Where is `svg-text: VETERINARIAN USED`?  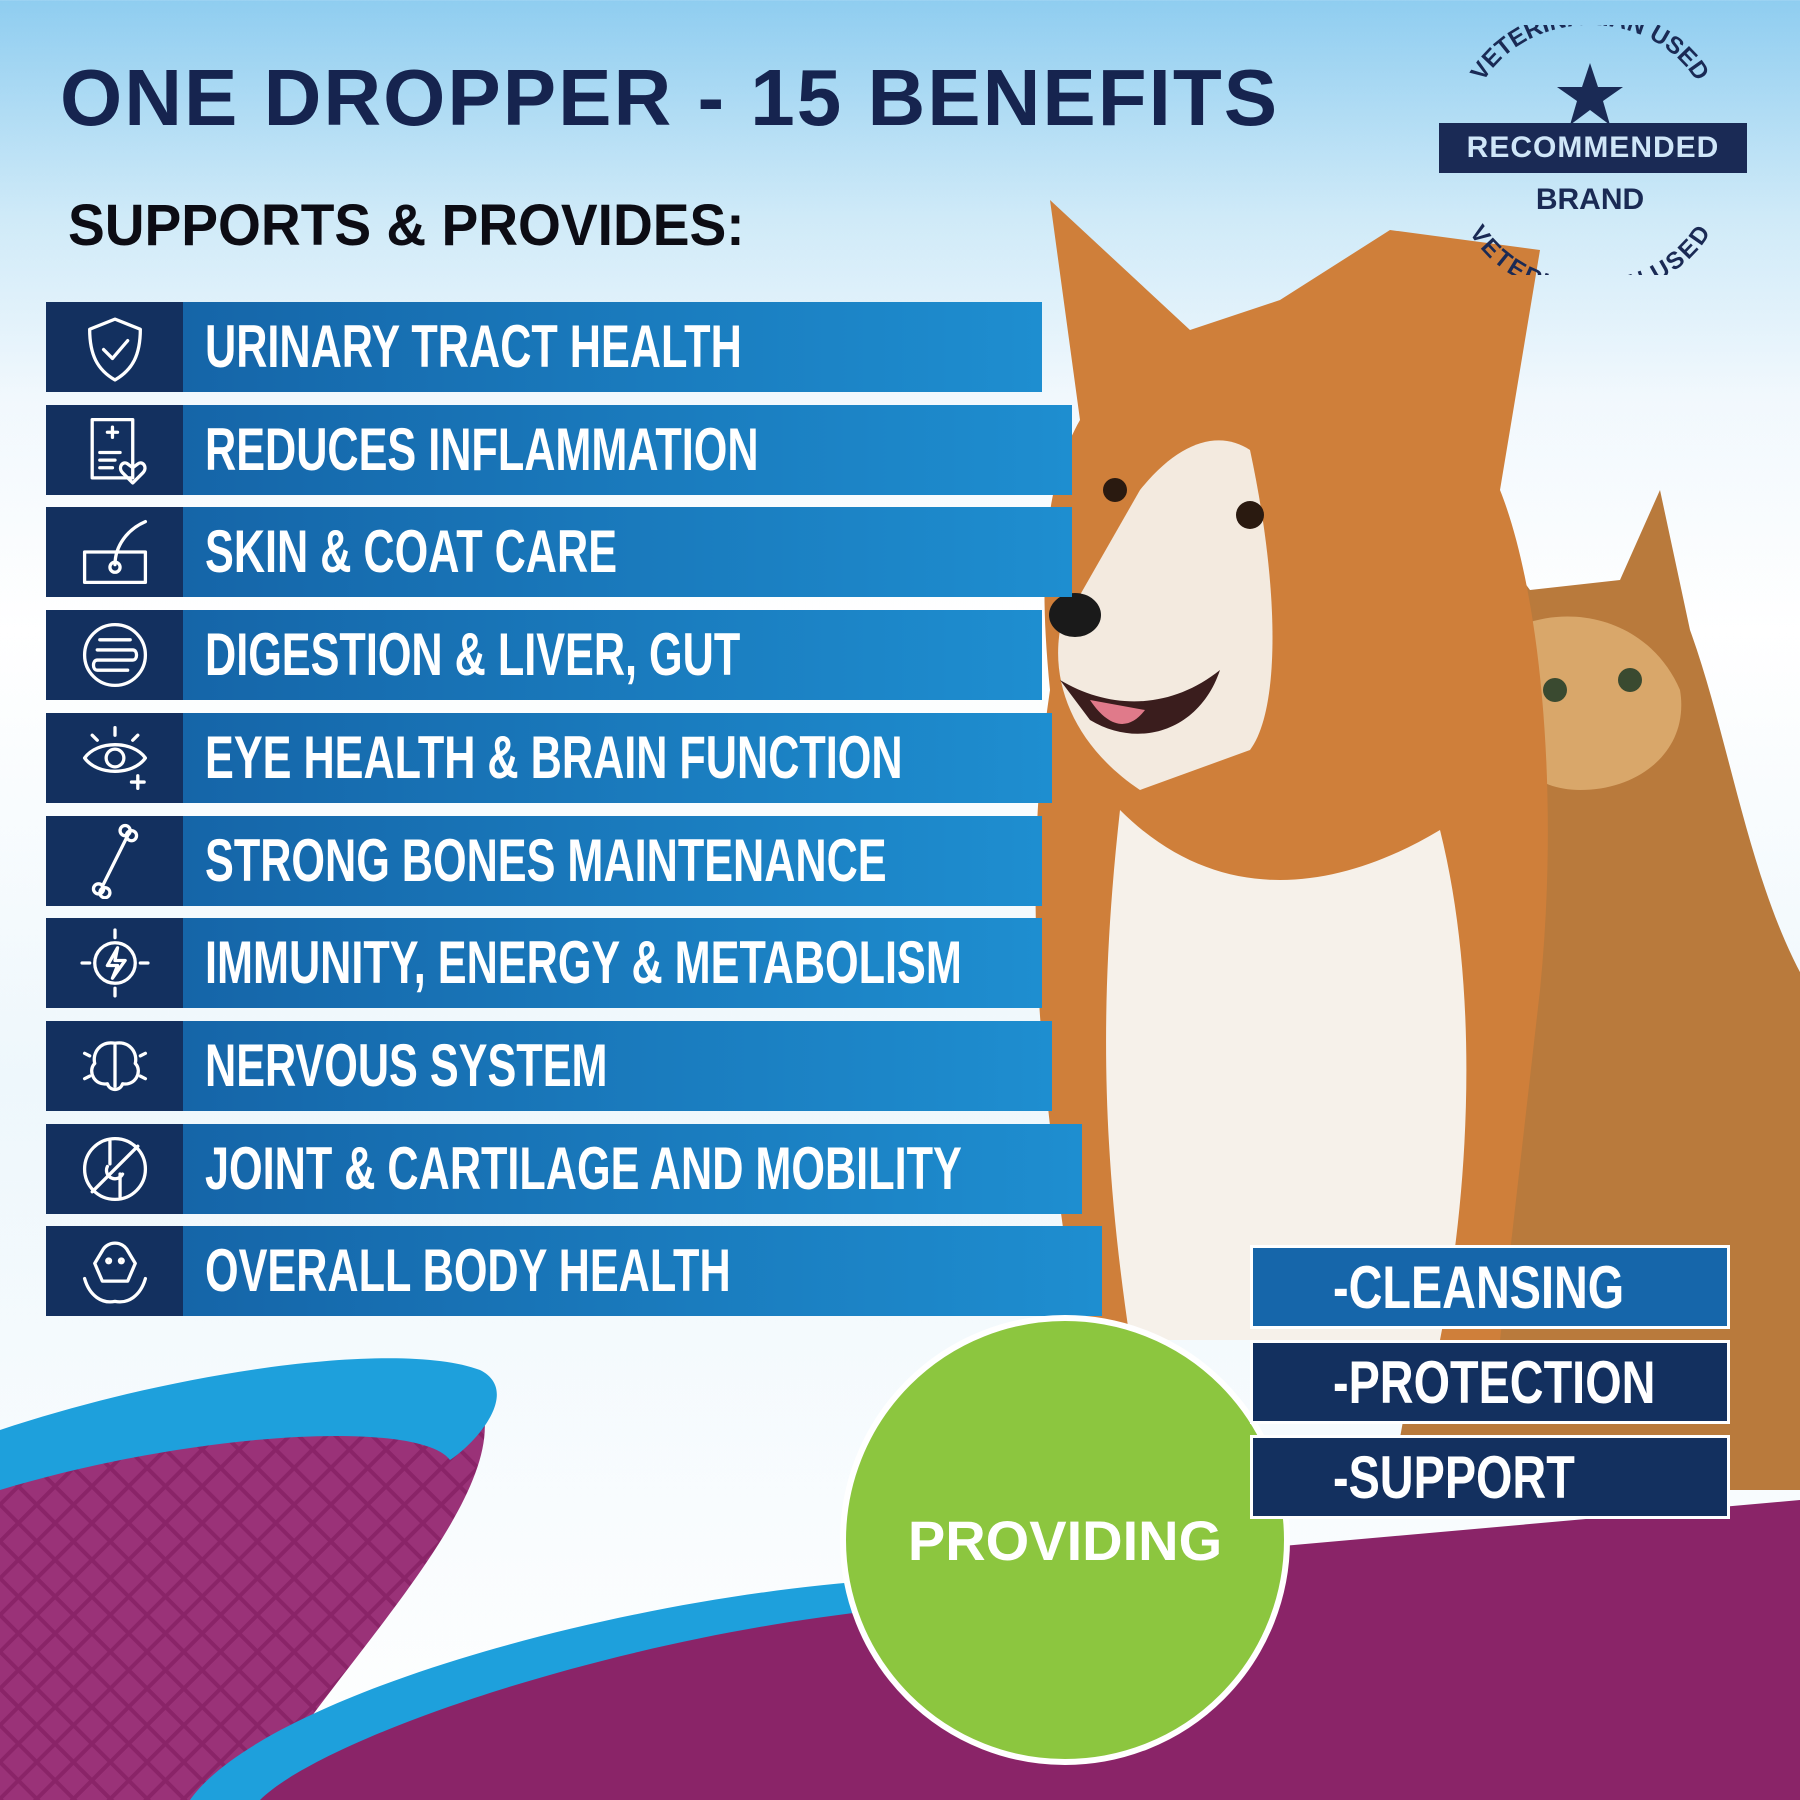 svg-text: VETERINARIAN USED is located at coordinates (1590, 247).